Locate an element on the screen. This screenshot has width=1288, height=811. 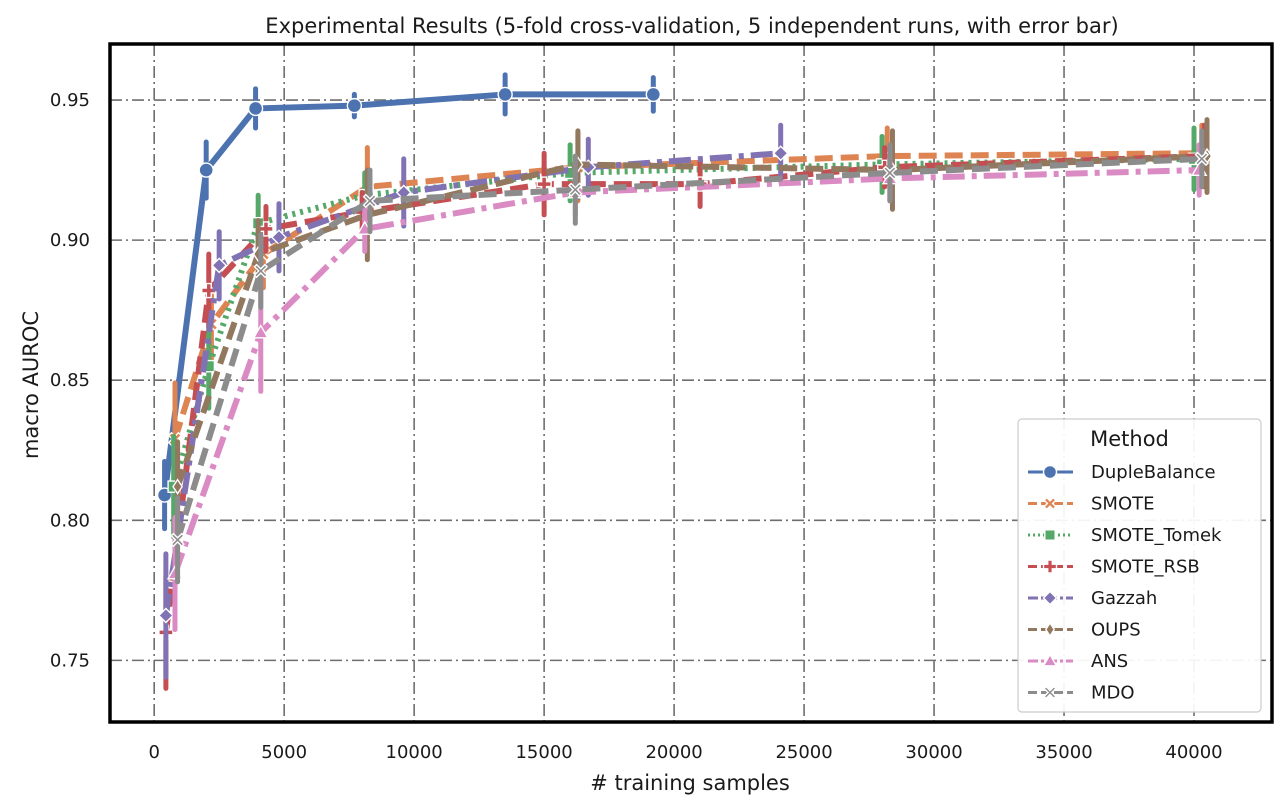
legend-label: SMOTE is located at coordinates (1123, 504).